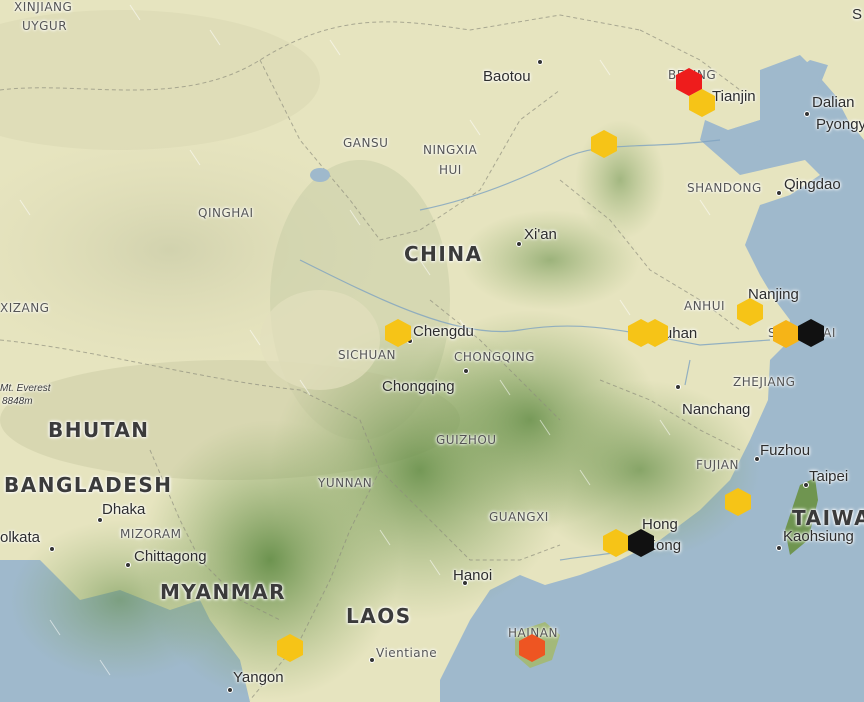 The image size is (864, 702). What do you see at coordinates (320, 175) in the screenshot?
I see `qinghai-lake` at bounding box center [320, 175].